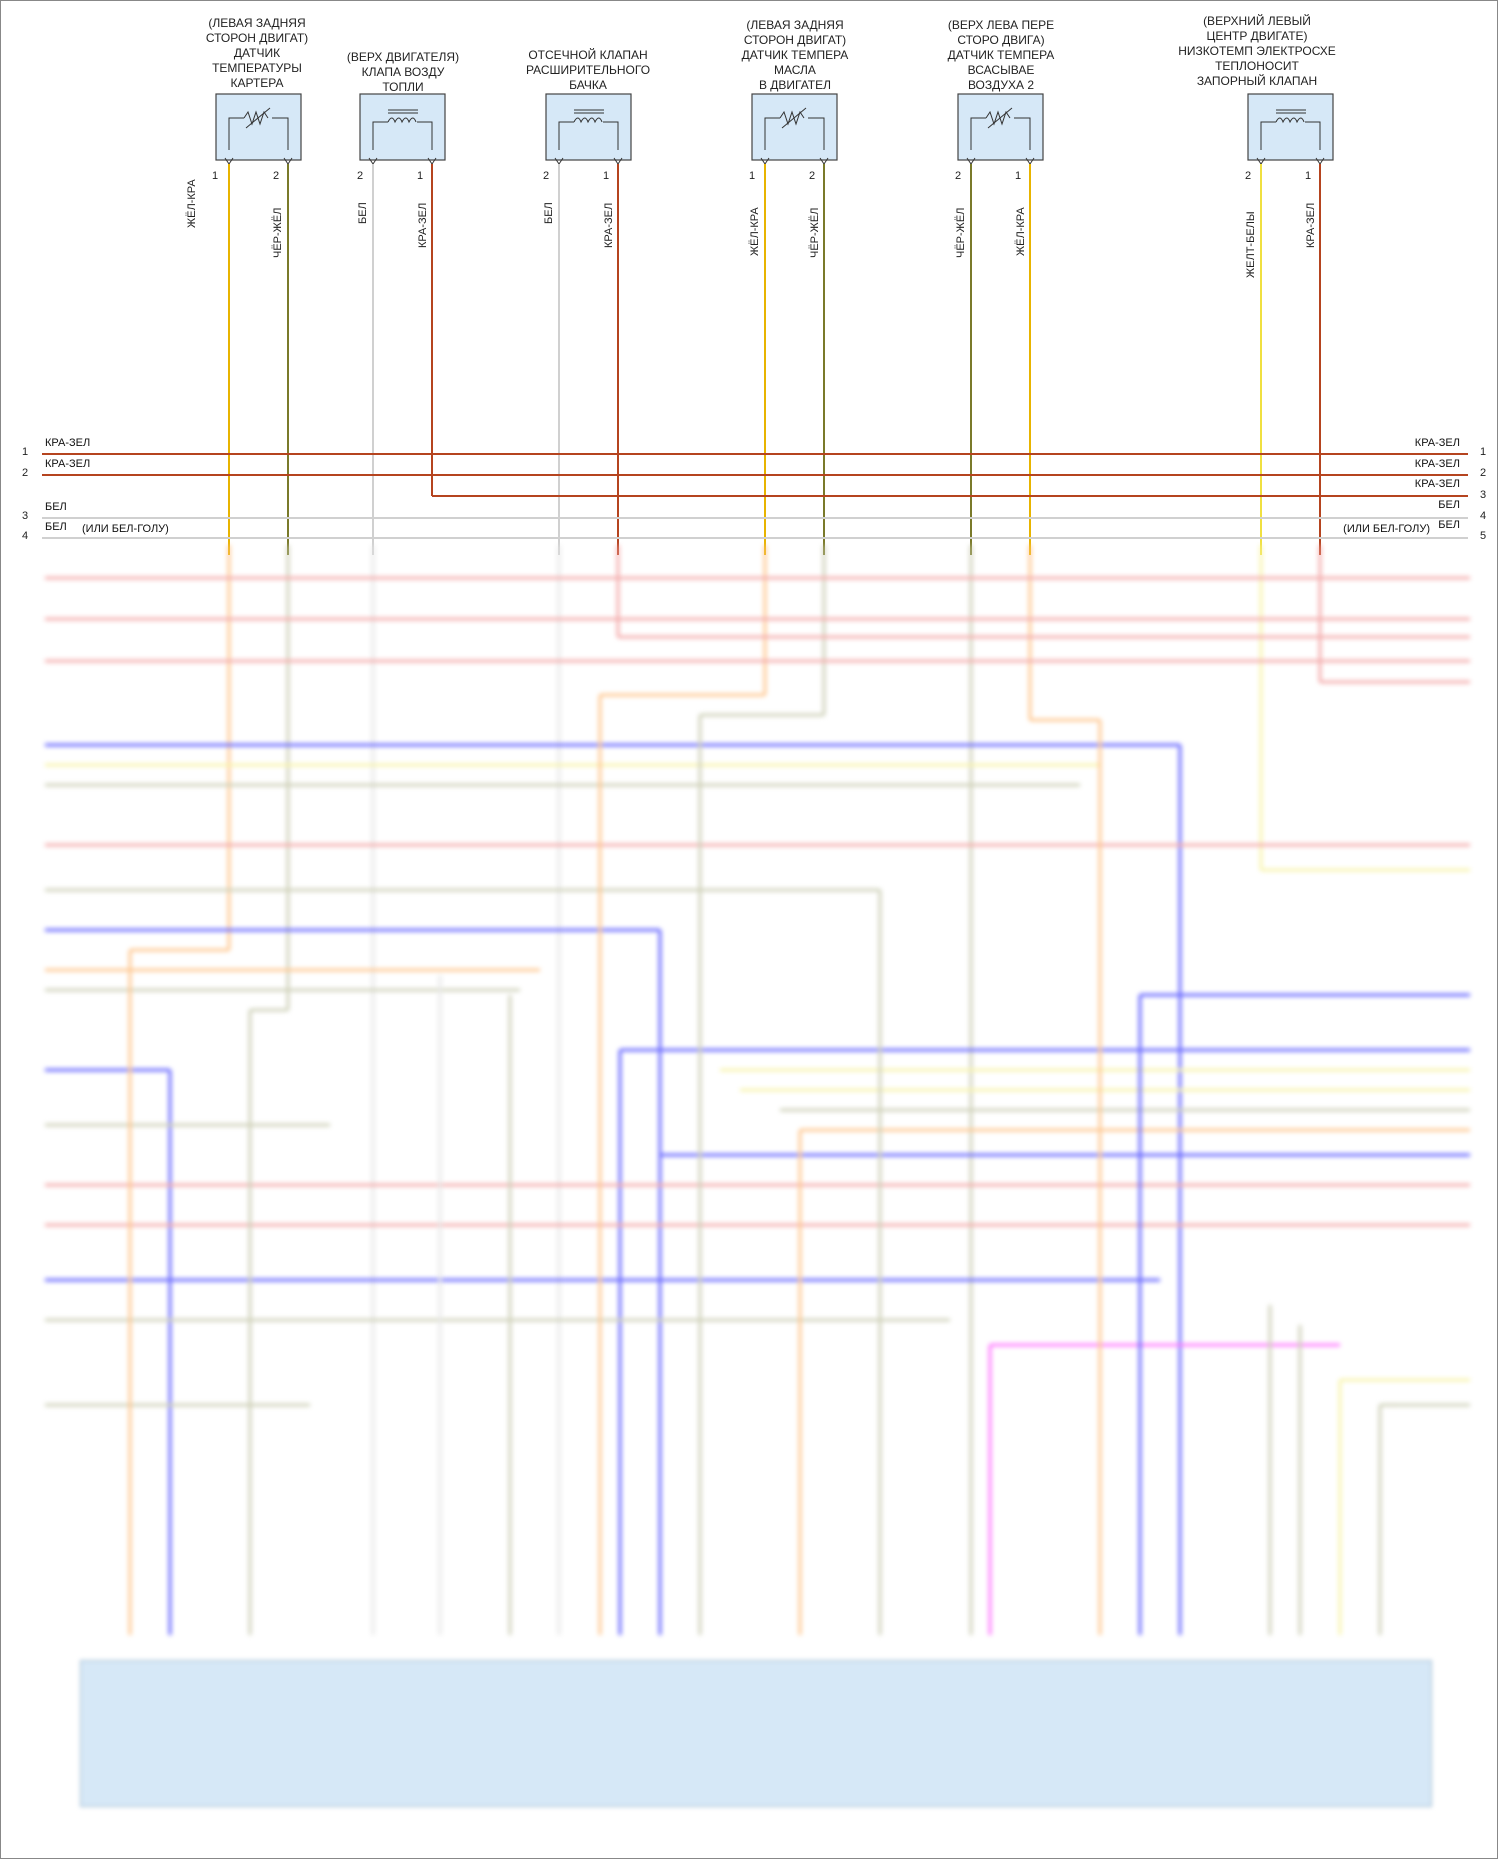  I want to click on component-label-expansion-tank-valve: ОТСЕЧНОЙ КЛАПАН РАСШИРИТЕЛЬНОГО БАЧКА, so click(588, 70).